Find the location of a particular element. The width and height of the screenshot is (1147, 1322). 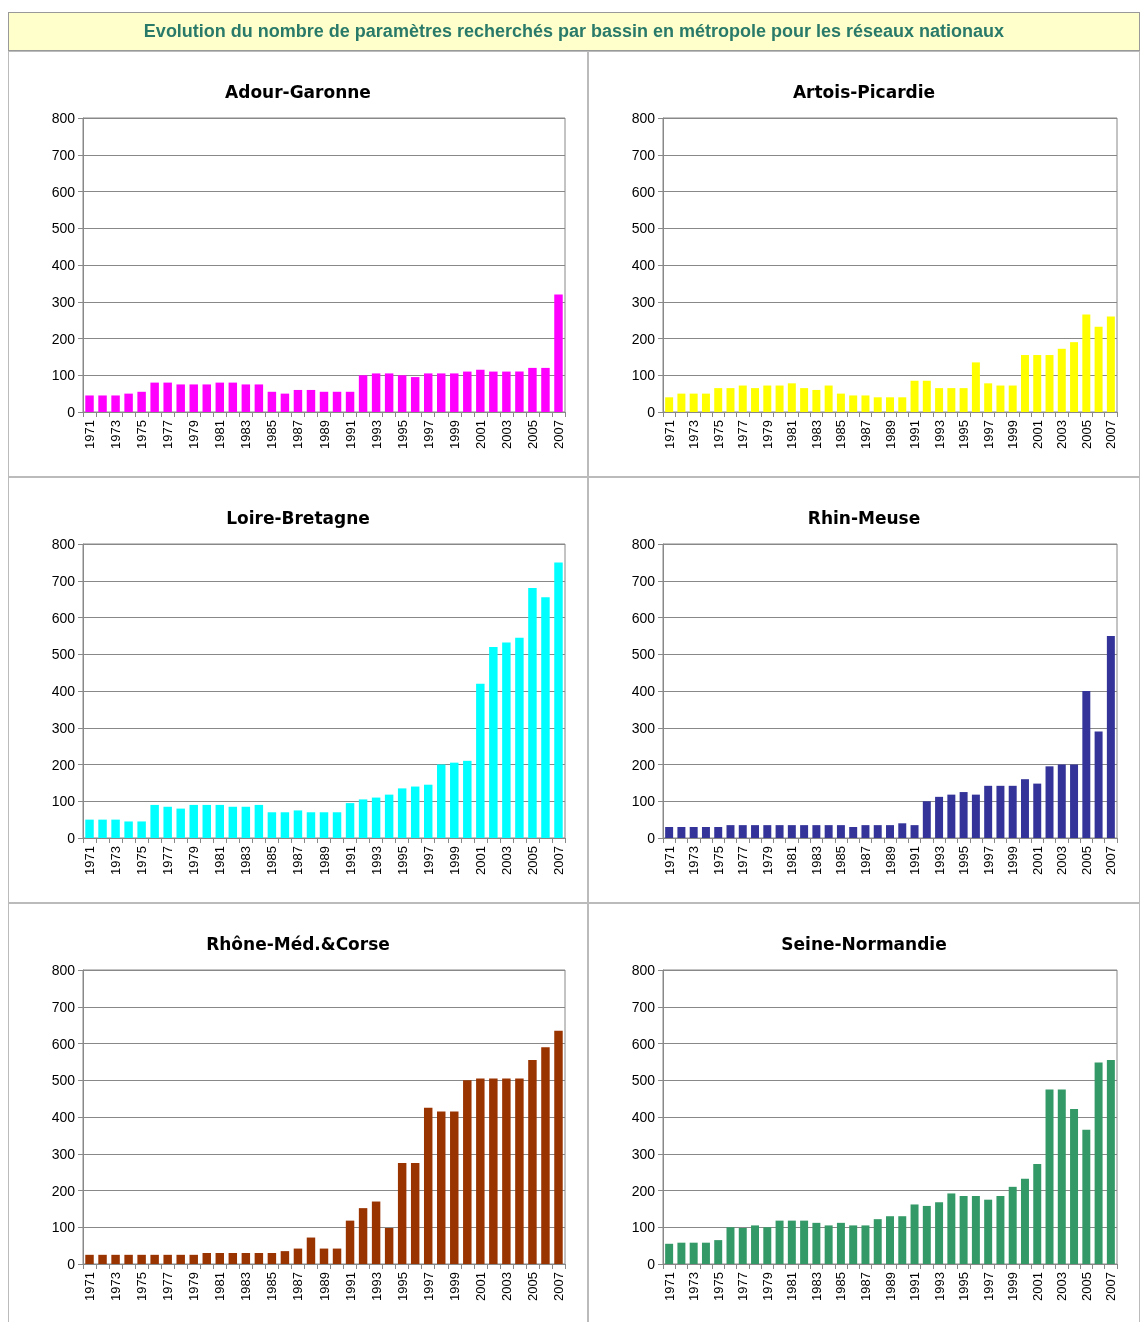

x-tick-label: 2001 is located at coordinates (480, 860).